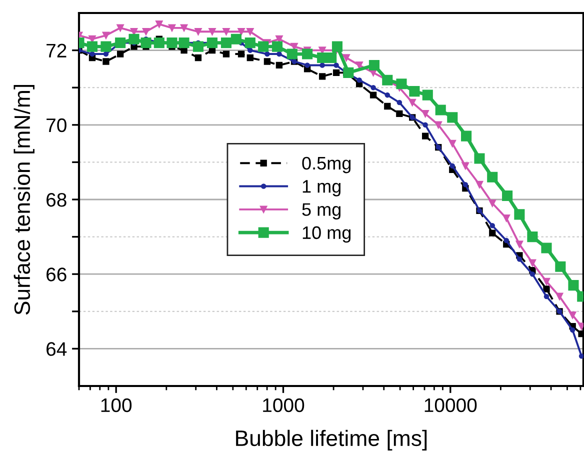 The image size is (584, 457). I want to click on x-tick-label: 10000, so click(450, 405).